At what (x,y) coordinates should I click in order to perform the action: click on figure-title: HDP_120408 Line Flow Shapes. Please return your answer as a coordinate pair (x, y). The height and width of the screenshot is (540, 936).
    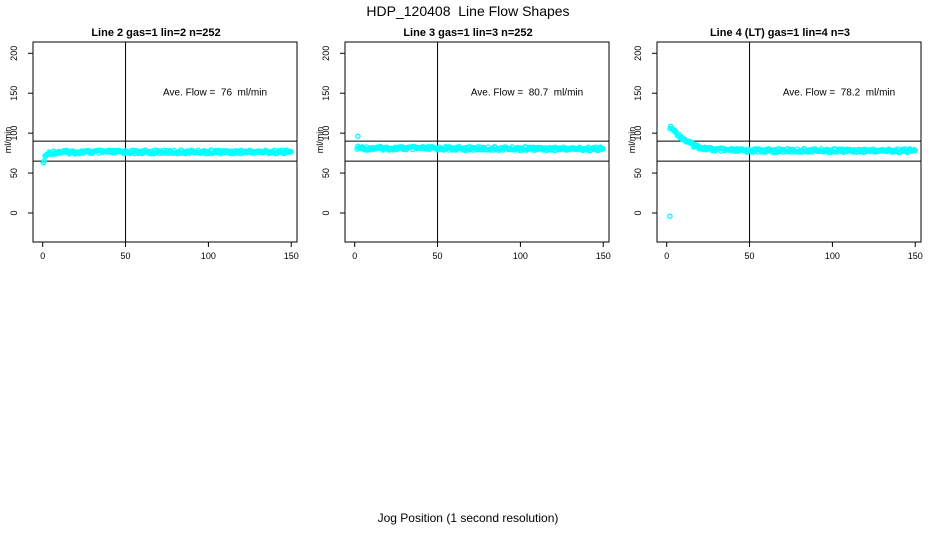
    Looking at the image, I should click on (468, 11).